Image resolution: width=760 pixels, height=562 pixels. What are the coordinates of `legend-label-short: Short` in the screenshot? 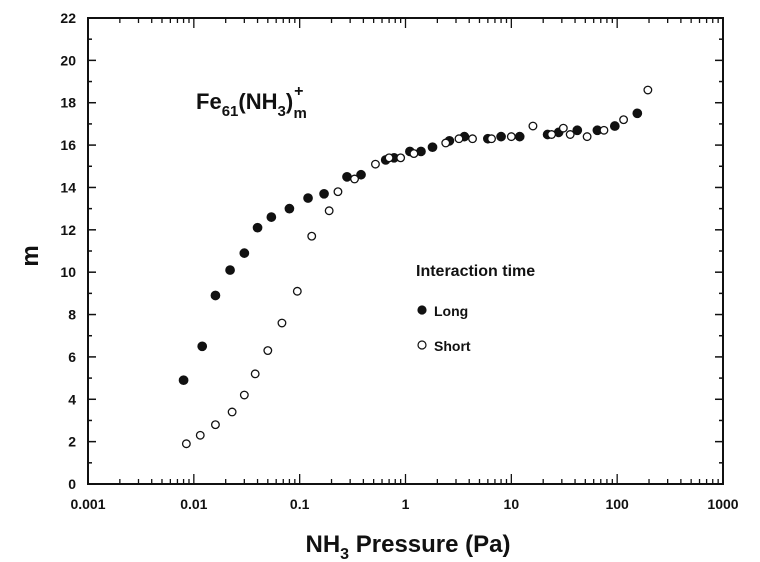 It's located at (452, 346).